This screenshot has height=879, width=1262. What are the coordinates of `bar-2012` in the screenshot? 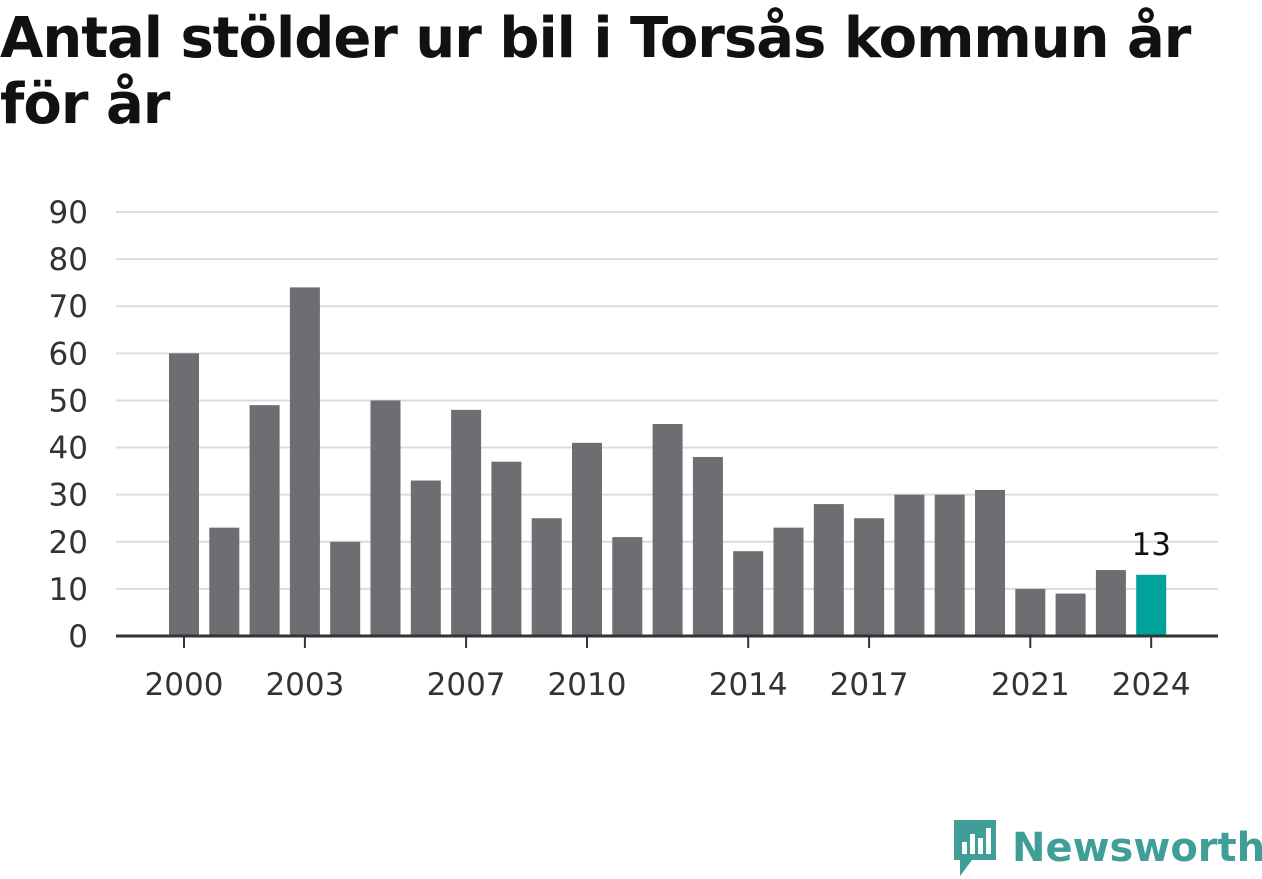 It's located at (667, 530).